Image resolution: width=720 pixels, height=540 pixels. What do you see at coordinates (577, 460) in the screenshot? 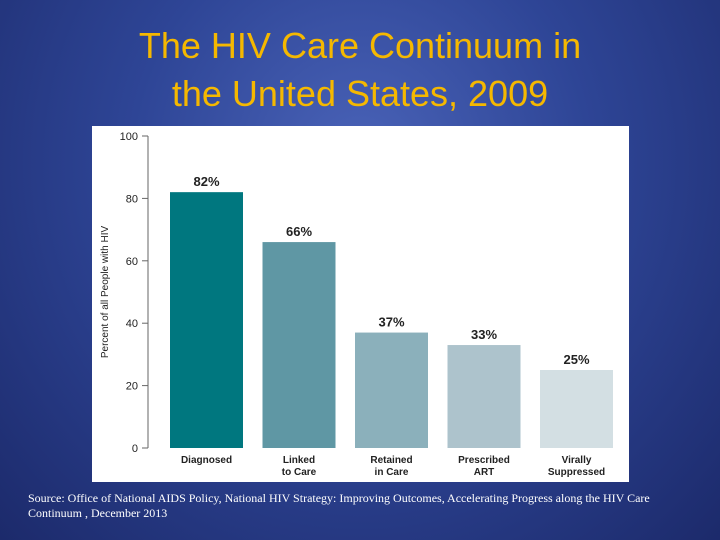
I see `category-label: Virally` at bounding box center [577, 460].